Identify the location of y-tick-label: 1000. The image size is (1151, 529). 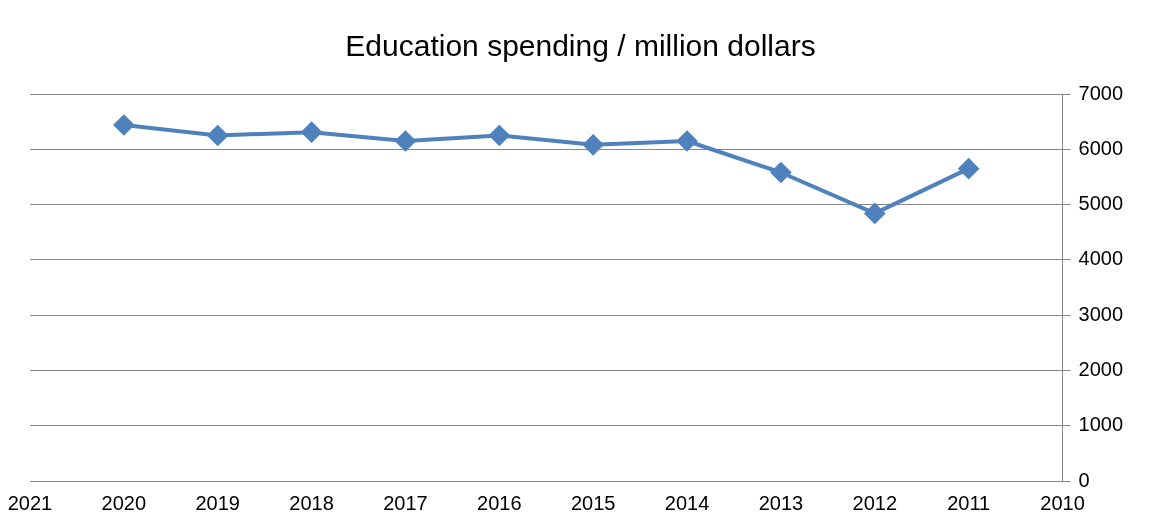
(1101, 424).